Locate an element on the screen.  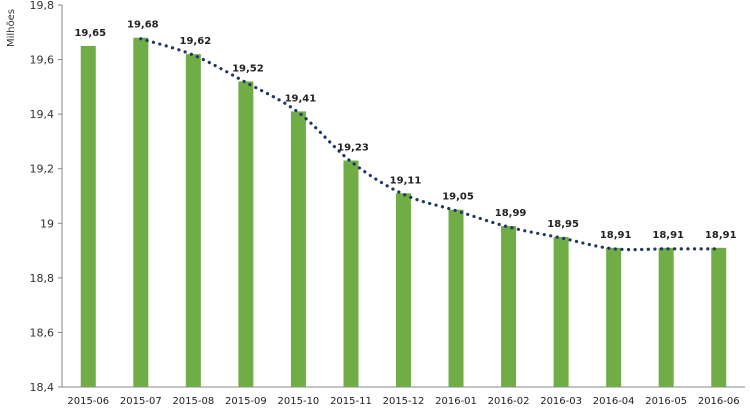
data-label: 19,52 is located at coordinates (248, 68).